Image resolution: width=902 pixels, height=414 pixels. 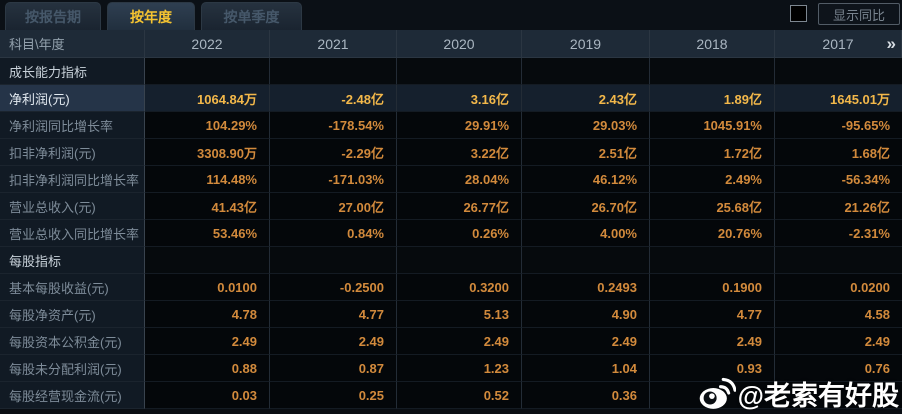 What do you see at coordinates (586, 179) in the screenshot?
I see `cell-value: 46.12%` at bounding box center [586, 179].